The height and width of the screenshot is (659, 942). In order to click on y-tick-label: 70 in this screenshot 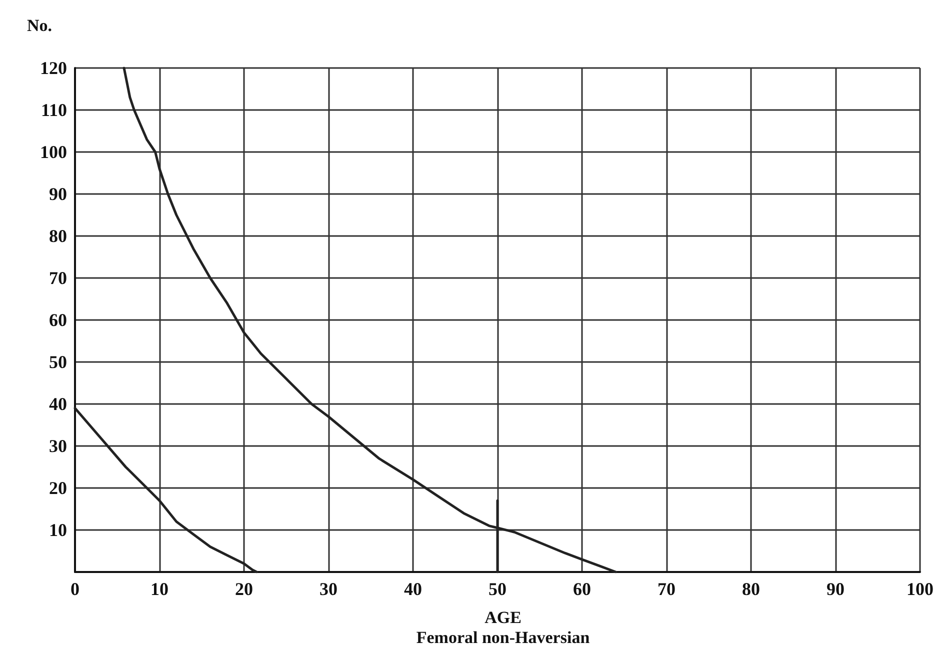, I will do `click(58, 278)`.